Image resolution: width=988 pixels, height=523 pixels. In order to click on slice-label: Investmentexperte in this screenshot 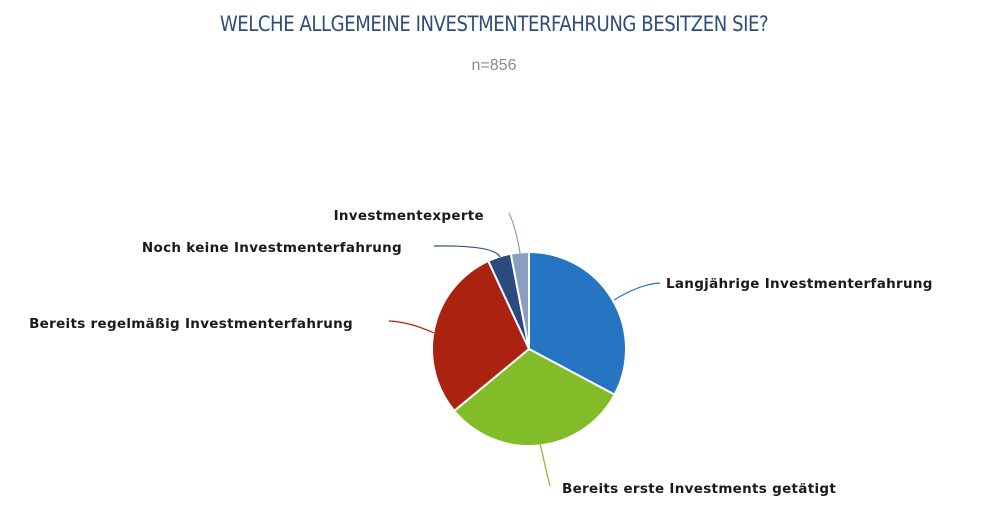, I will do `click(409, 216)`.